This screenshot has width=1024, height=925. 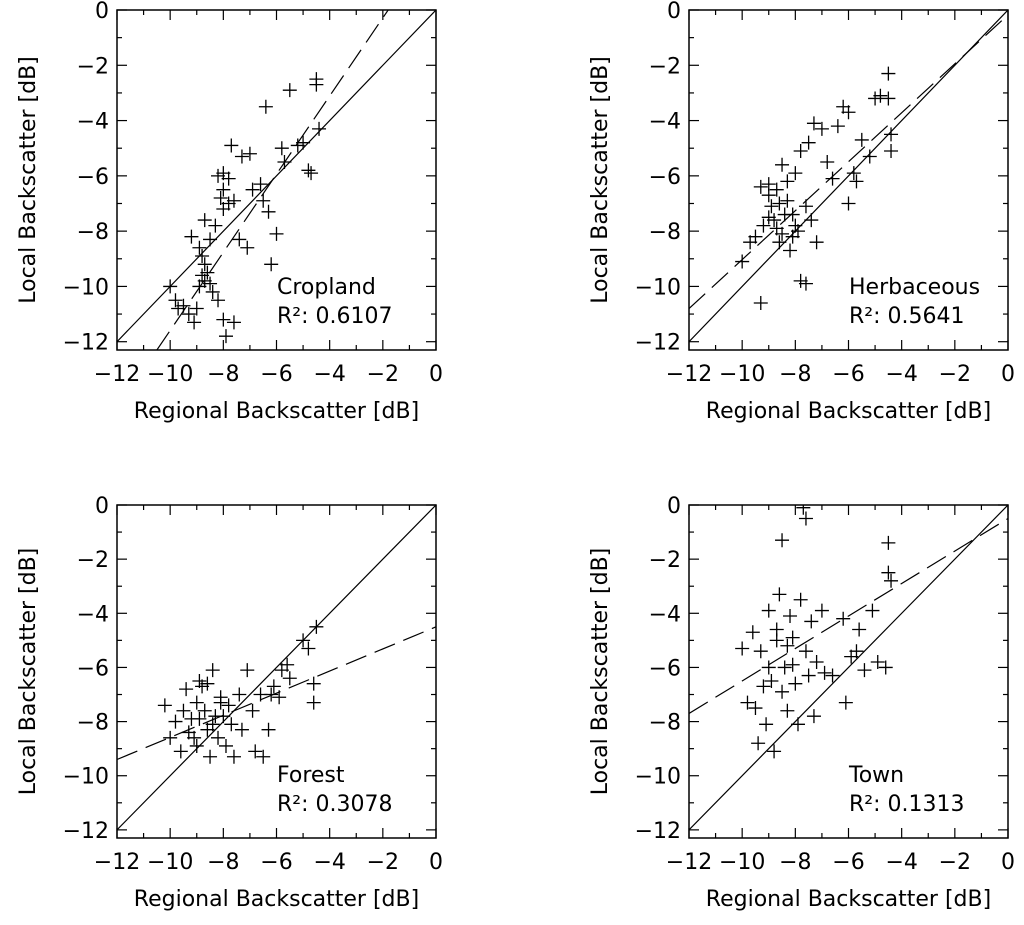 I want to click on panel-label: Town, so click(x=876, y=775).